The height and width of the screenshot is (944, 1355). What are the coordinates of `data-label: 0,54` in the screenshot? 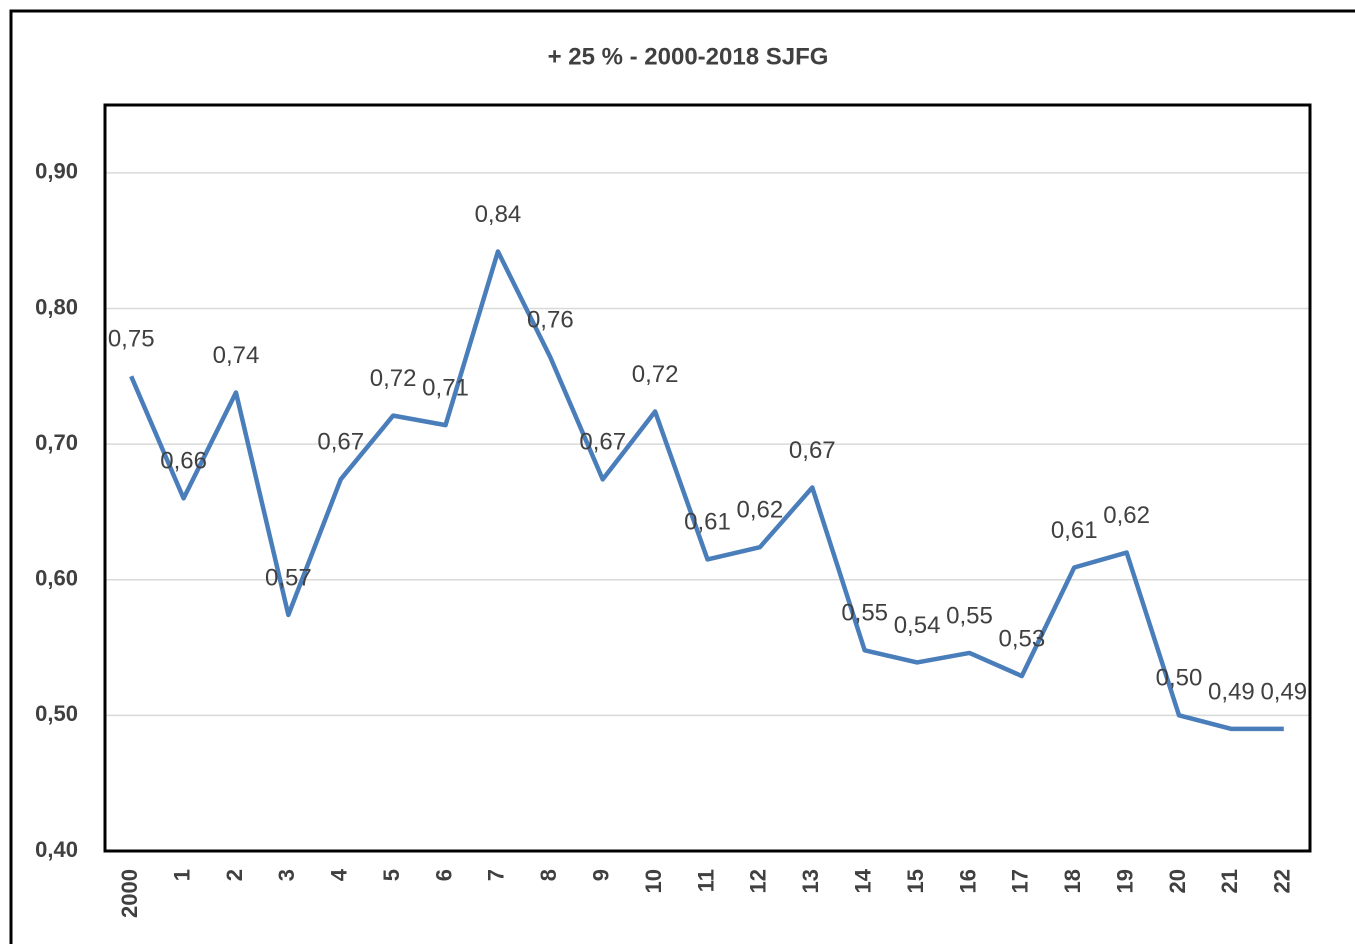 It's located at (917, 625).